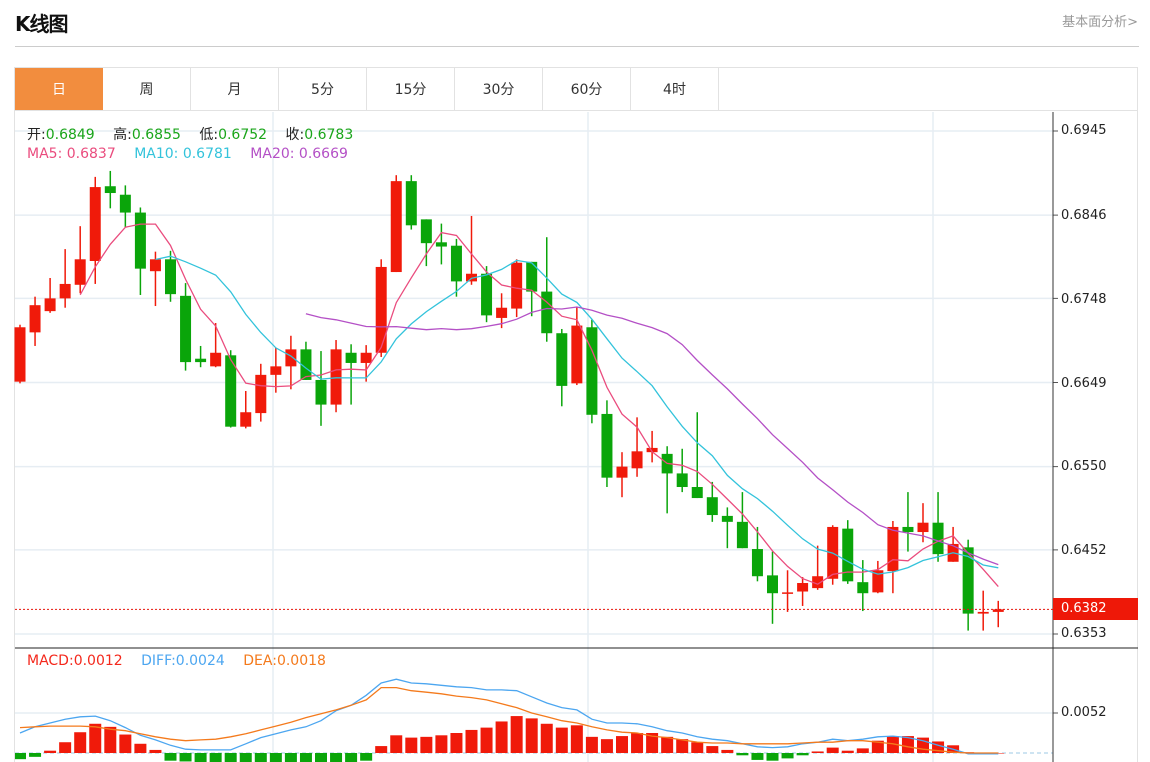  Describe the element at coordinates (1084, 299) in the screenshot. I see `price-tick: 0.6748` at that location.